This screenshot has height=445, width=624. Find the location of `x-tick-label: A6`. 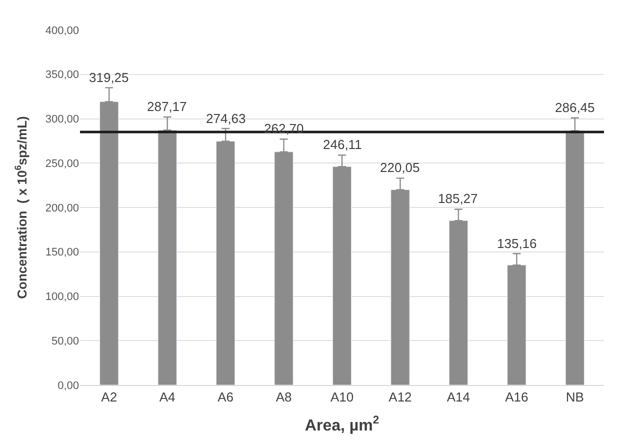

x-tick-label: A6 is located at coordinates (226, 397).